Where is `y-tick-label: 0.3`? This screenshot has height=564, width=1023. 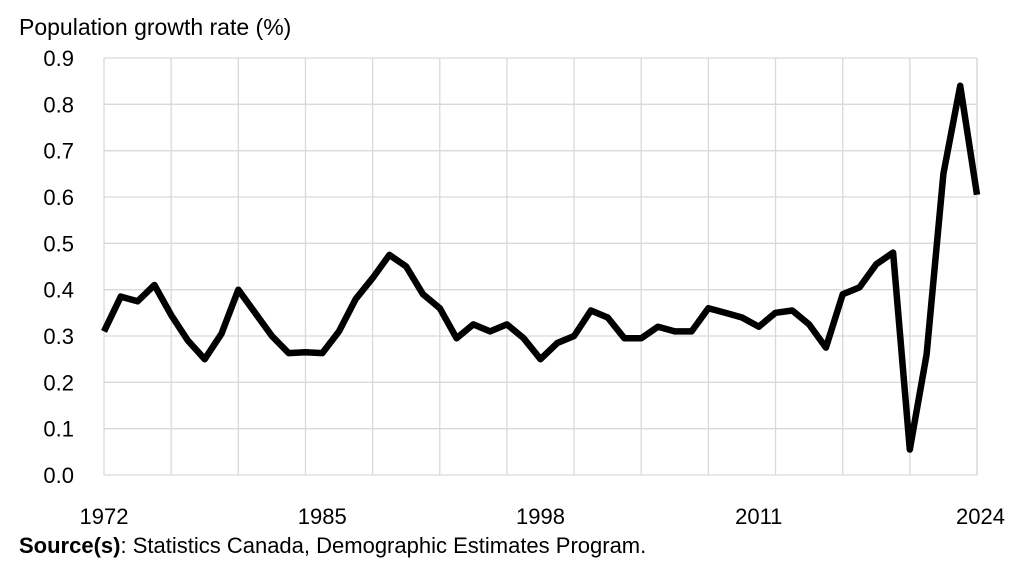 y-tick-label: 0.3 is located at coordinates (58, 336).